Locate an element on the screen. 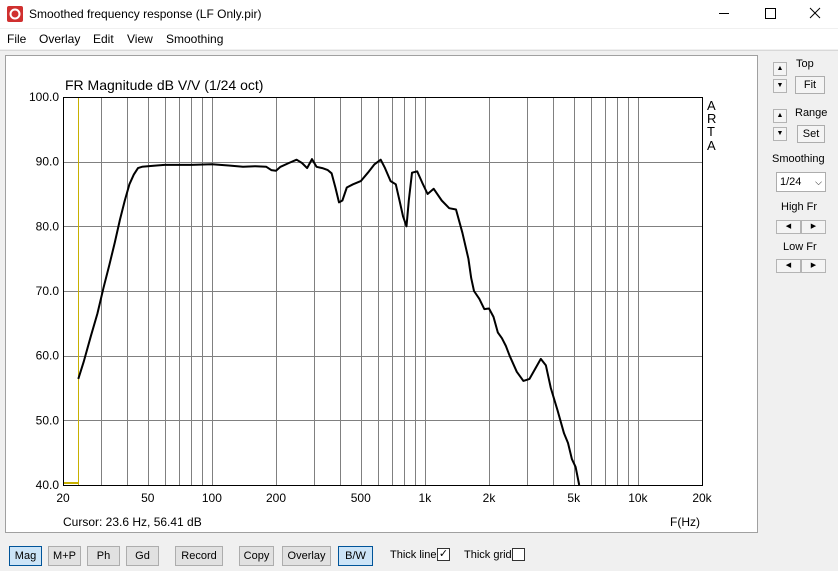  x-axis-labels: 20 50 100 200 500 1k 2k 5k 10k 20k is located at coordinates (384, 498).